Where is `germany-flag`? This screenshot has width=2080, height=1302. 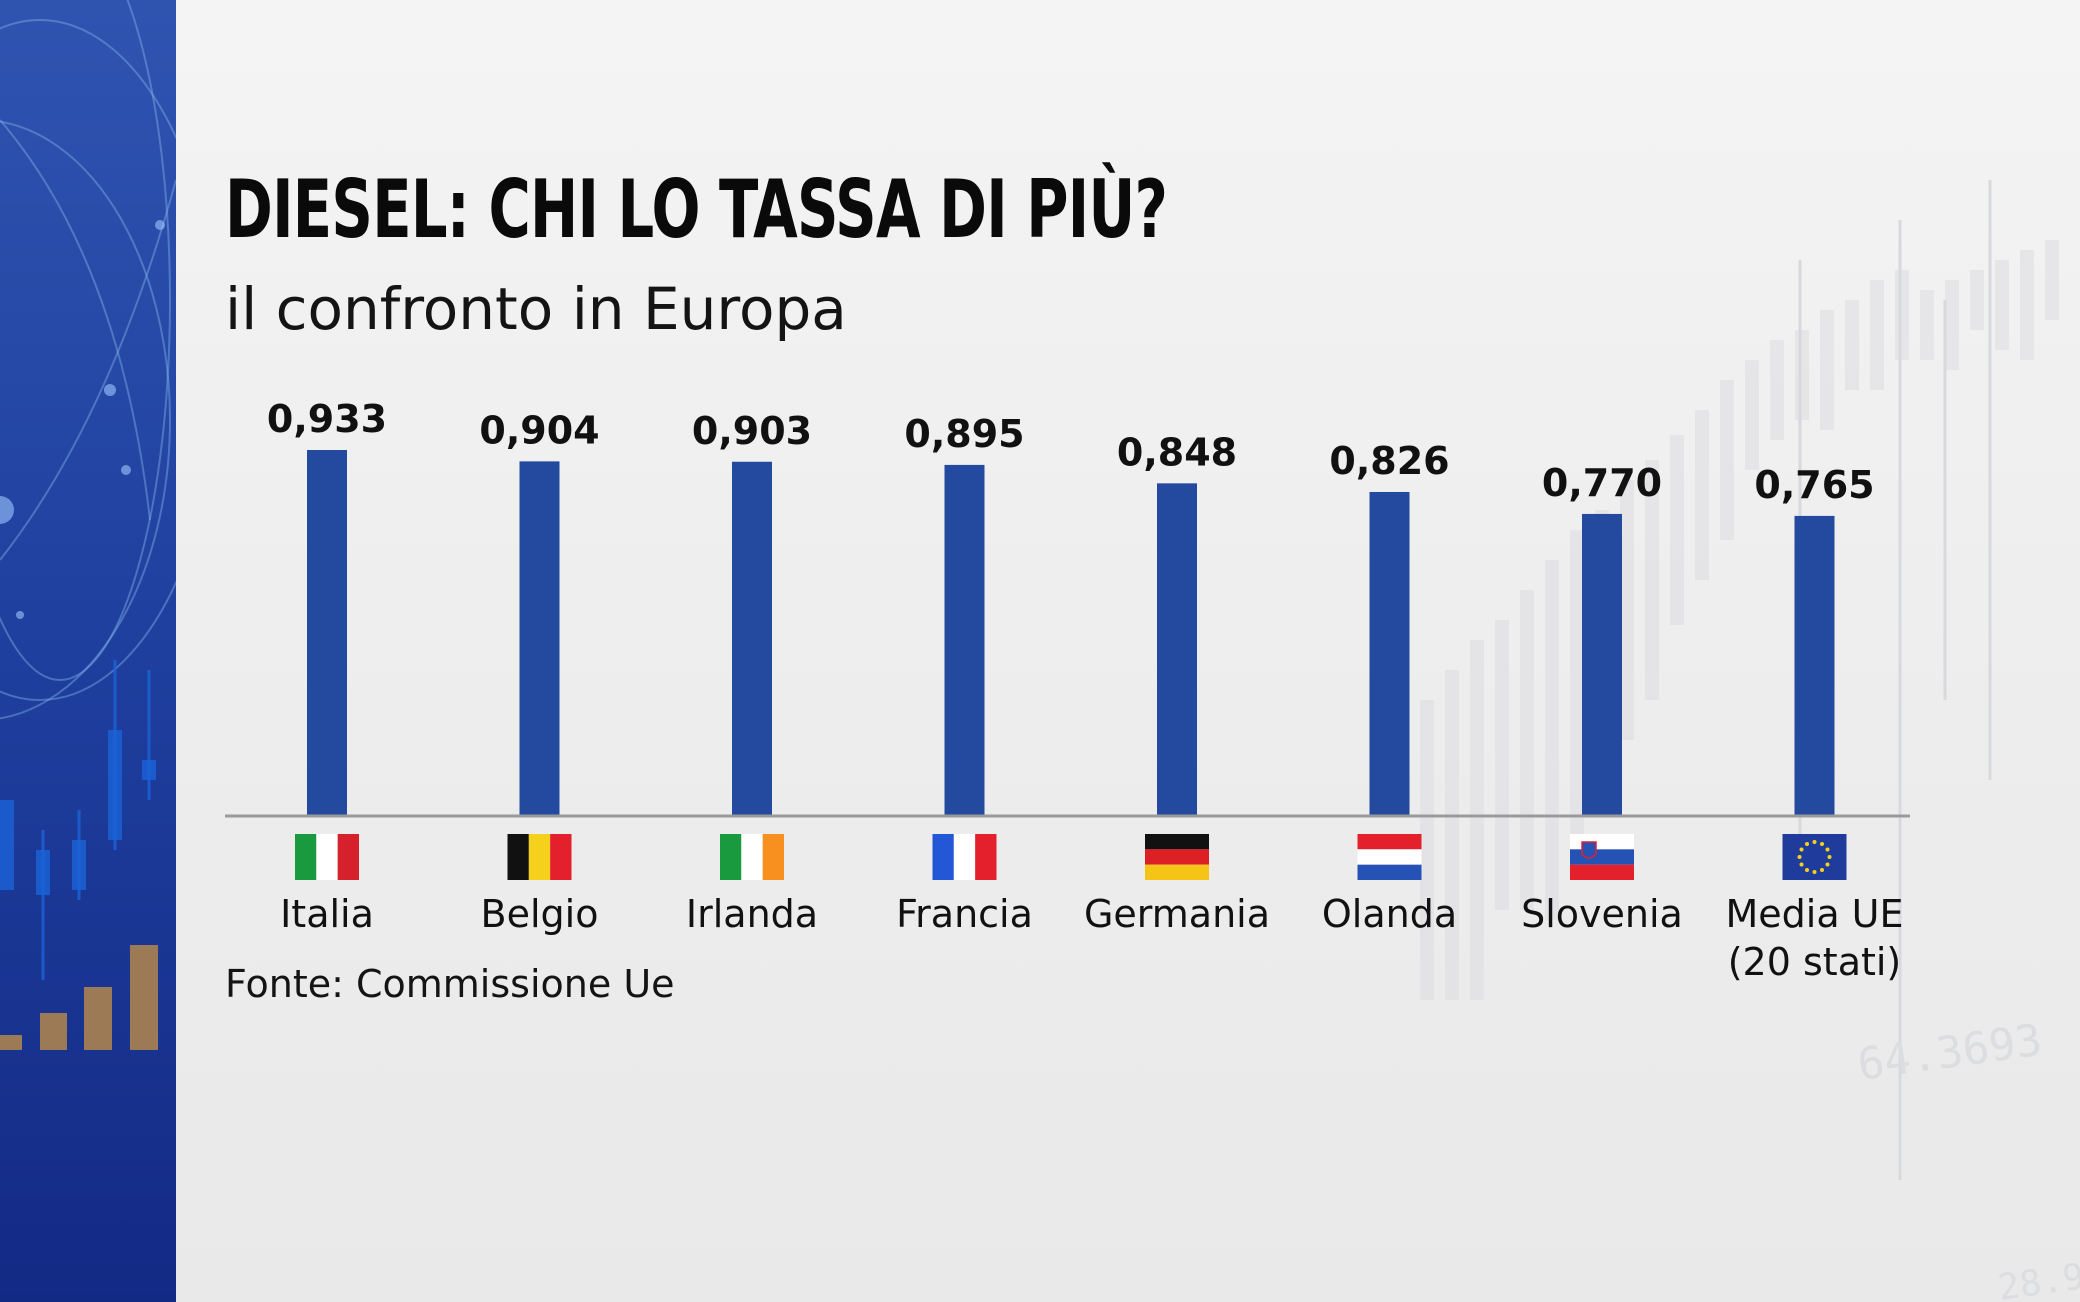 germany-flag is located at coordinates (1177, 857).